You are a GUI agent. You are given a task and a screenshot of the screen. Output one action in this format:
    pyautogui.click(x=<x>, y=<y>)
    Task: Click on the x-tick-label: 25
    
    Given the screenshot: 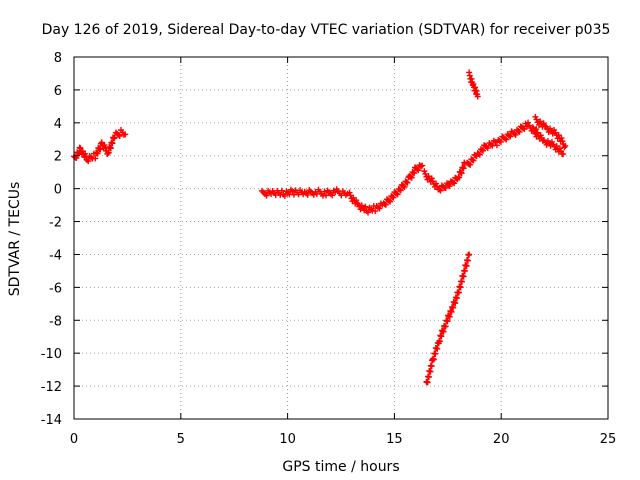 What is the action you would take?
    pyautogui.click(x=608, y=439)
    